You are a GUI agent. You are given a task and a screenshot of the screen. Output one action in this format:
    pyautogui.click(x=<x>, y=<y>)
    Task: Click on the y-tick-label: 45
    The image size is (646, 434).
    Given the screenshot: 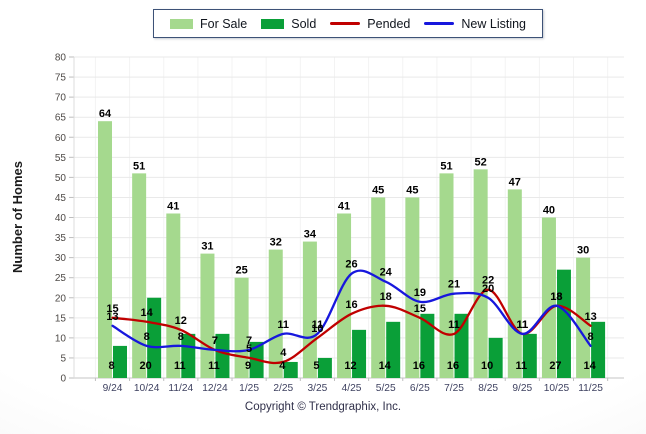 What is the action you would take?
    pyautogui.click(x=61, y=198)
    